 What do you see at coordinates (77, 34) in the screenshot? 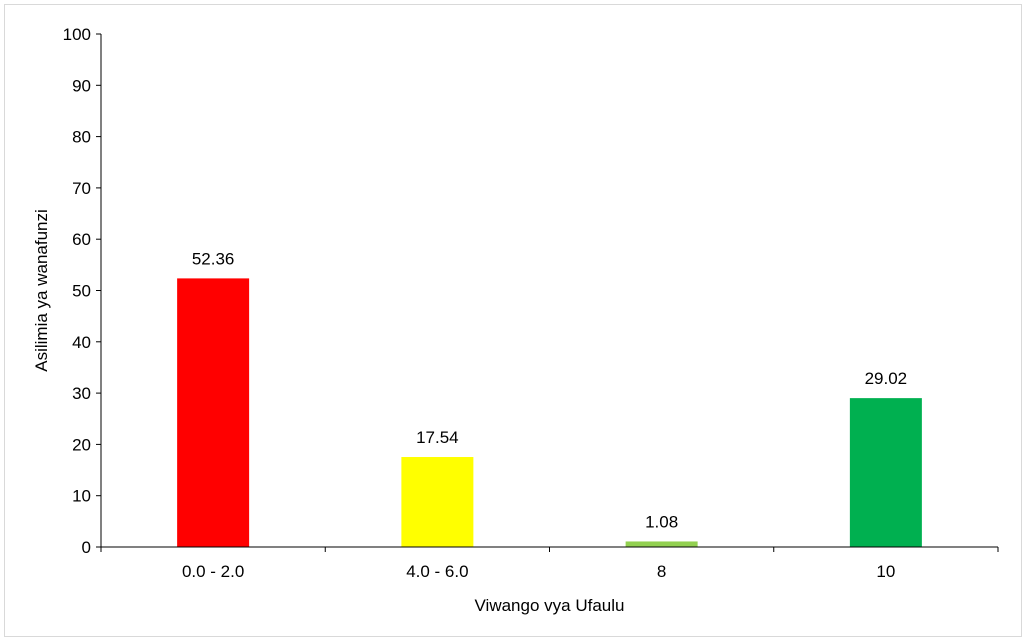
I see `y-tick-label: 100` at bounding box center [77, 34].